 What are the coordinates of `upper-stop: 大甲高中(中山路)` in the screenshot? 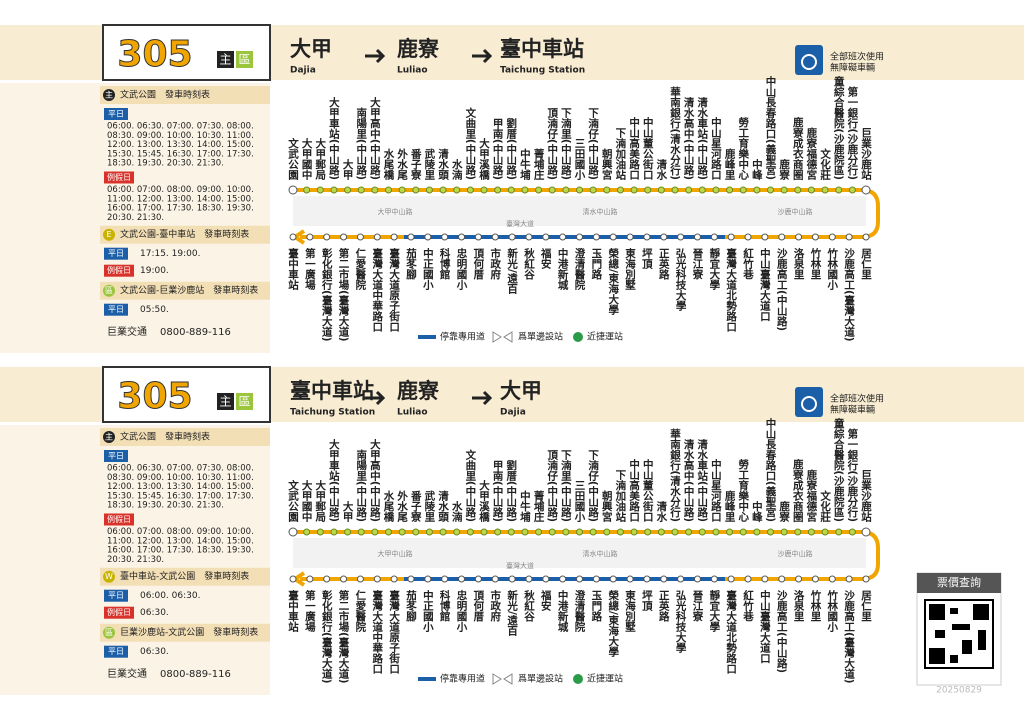 It's located at (375, 138).